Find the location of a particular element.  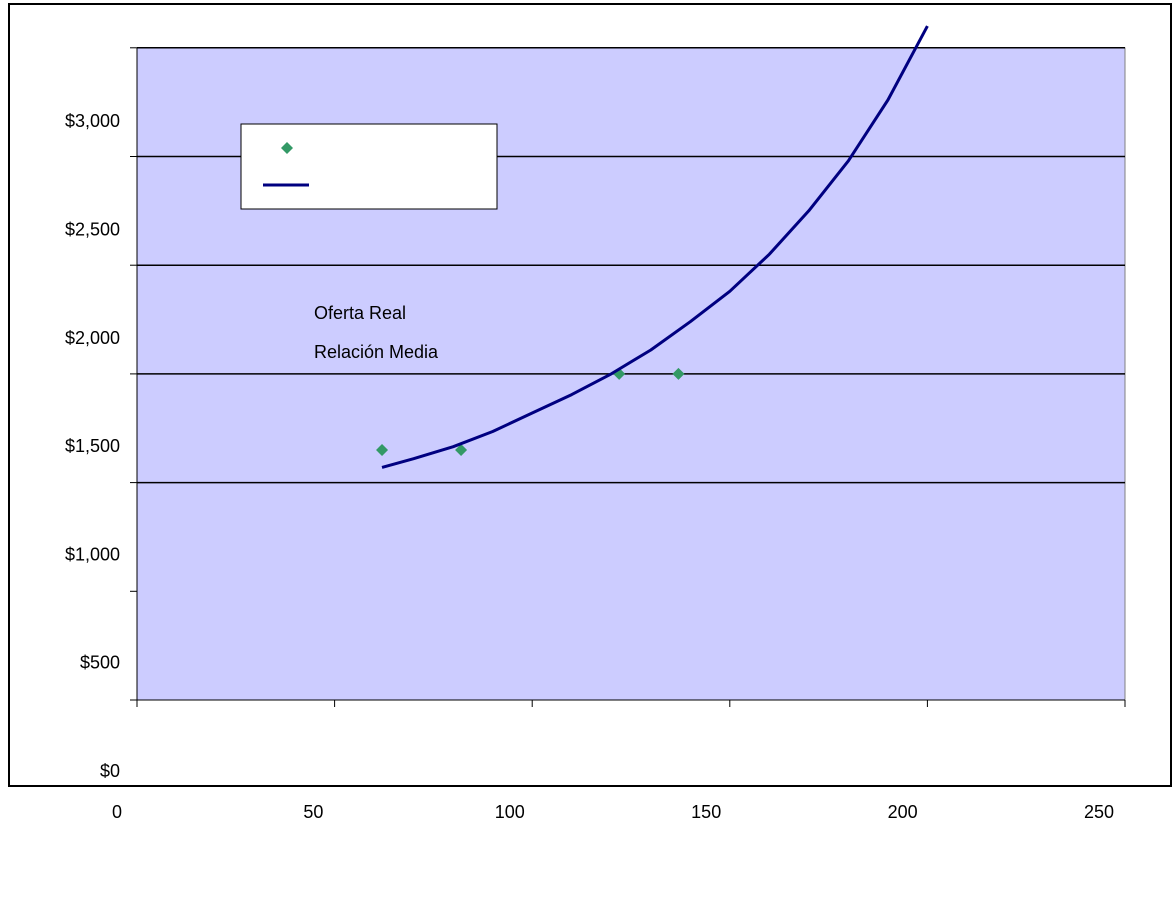

x-tick-labels: 0 50 100 150 200 250 is located at coordinates (613, 812).